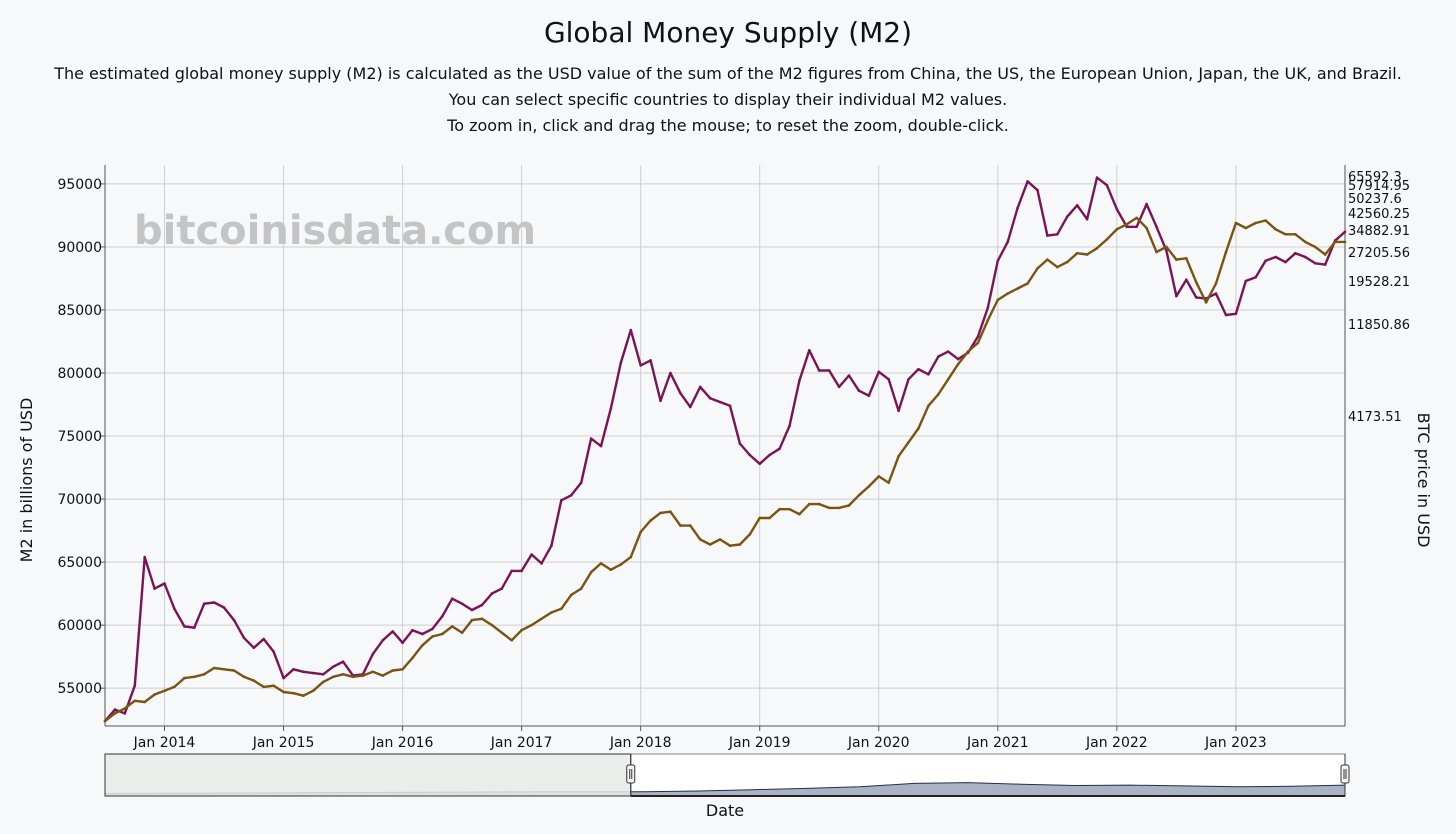  Describe the element at coordinates (368, 775) in the screenshot. I see `navigator-mask-left` at that location.